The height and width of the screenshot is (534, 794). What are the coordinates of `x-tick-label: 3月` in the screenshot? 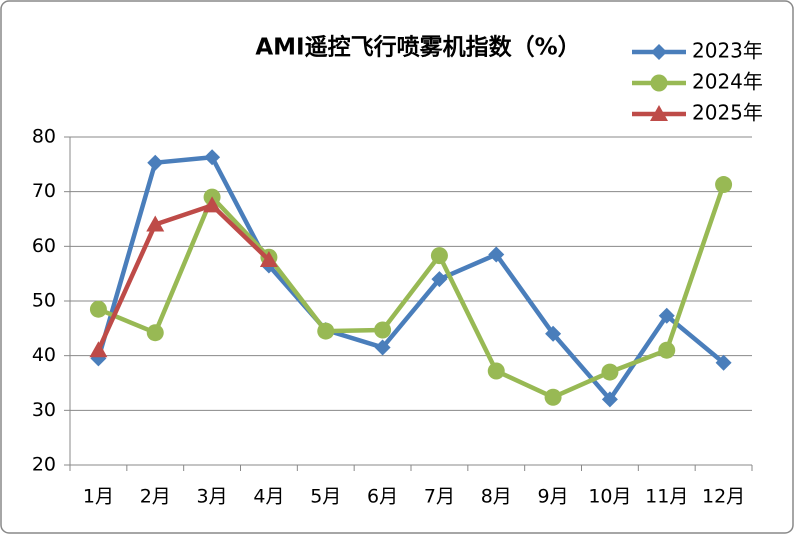 It's located at (212, 497).